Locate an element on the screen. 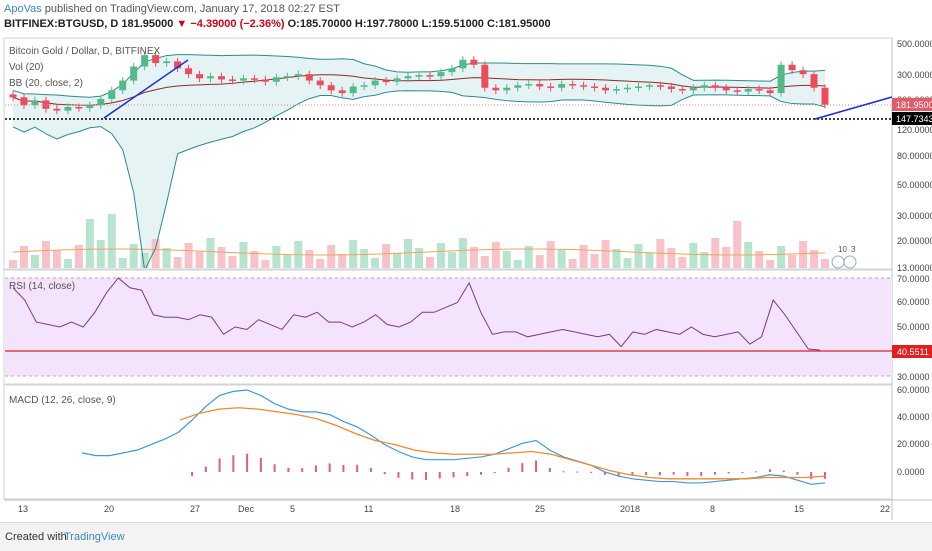  rsi-badge: 40.5511 is located at coordinates (913, 352).